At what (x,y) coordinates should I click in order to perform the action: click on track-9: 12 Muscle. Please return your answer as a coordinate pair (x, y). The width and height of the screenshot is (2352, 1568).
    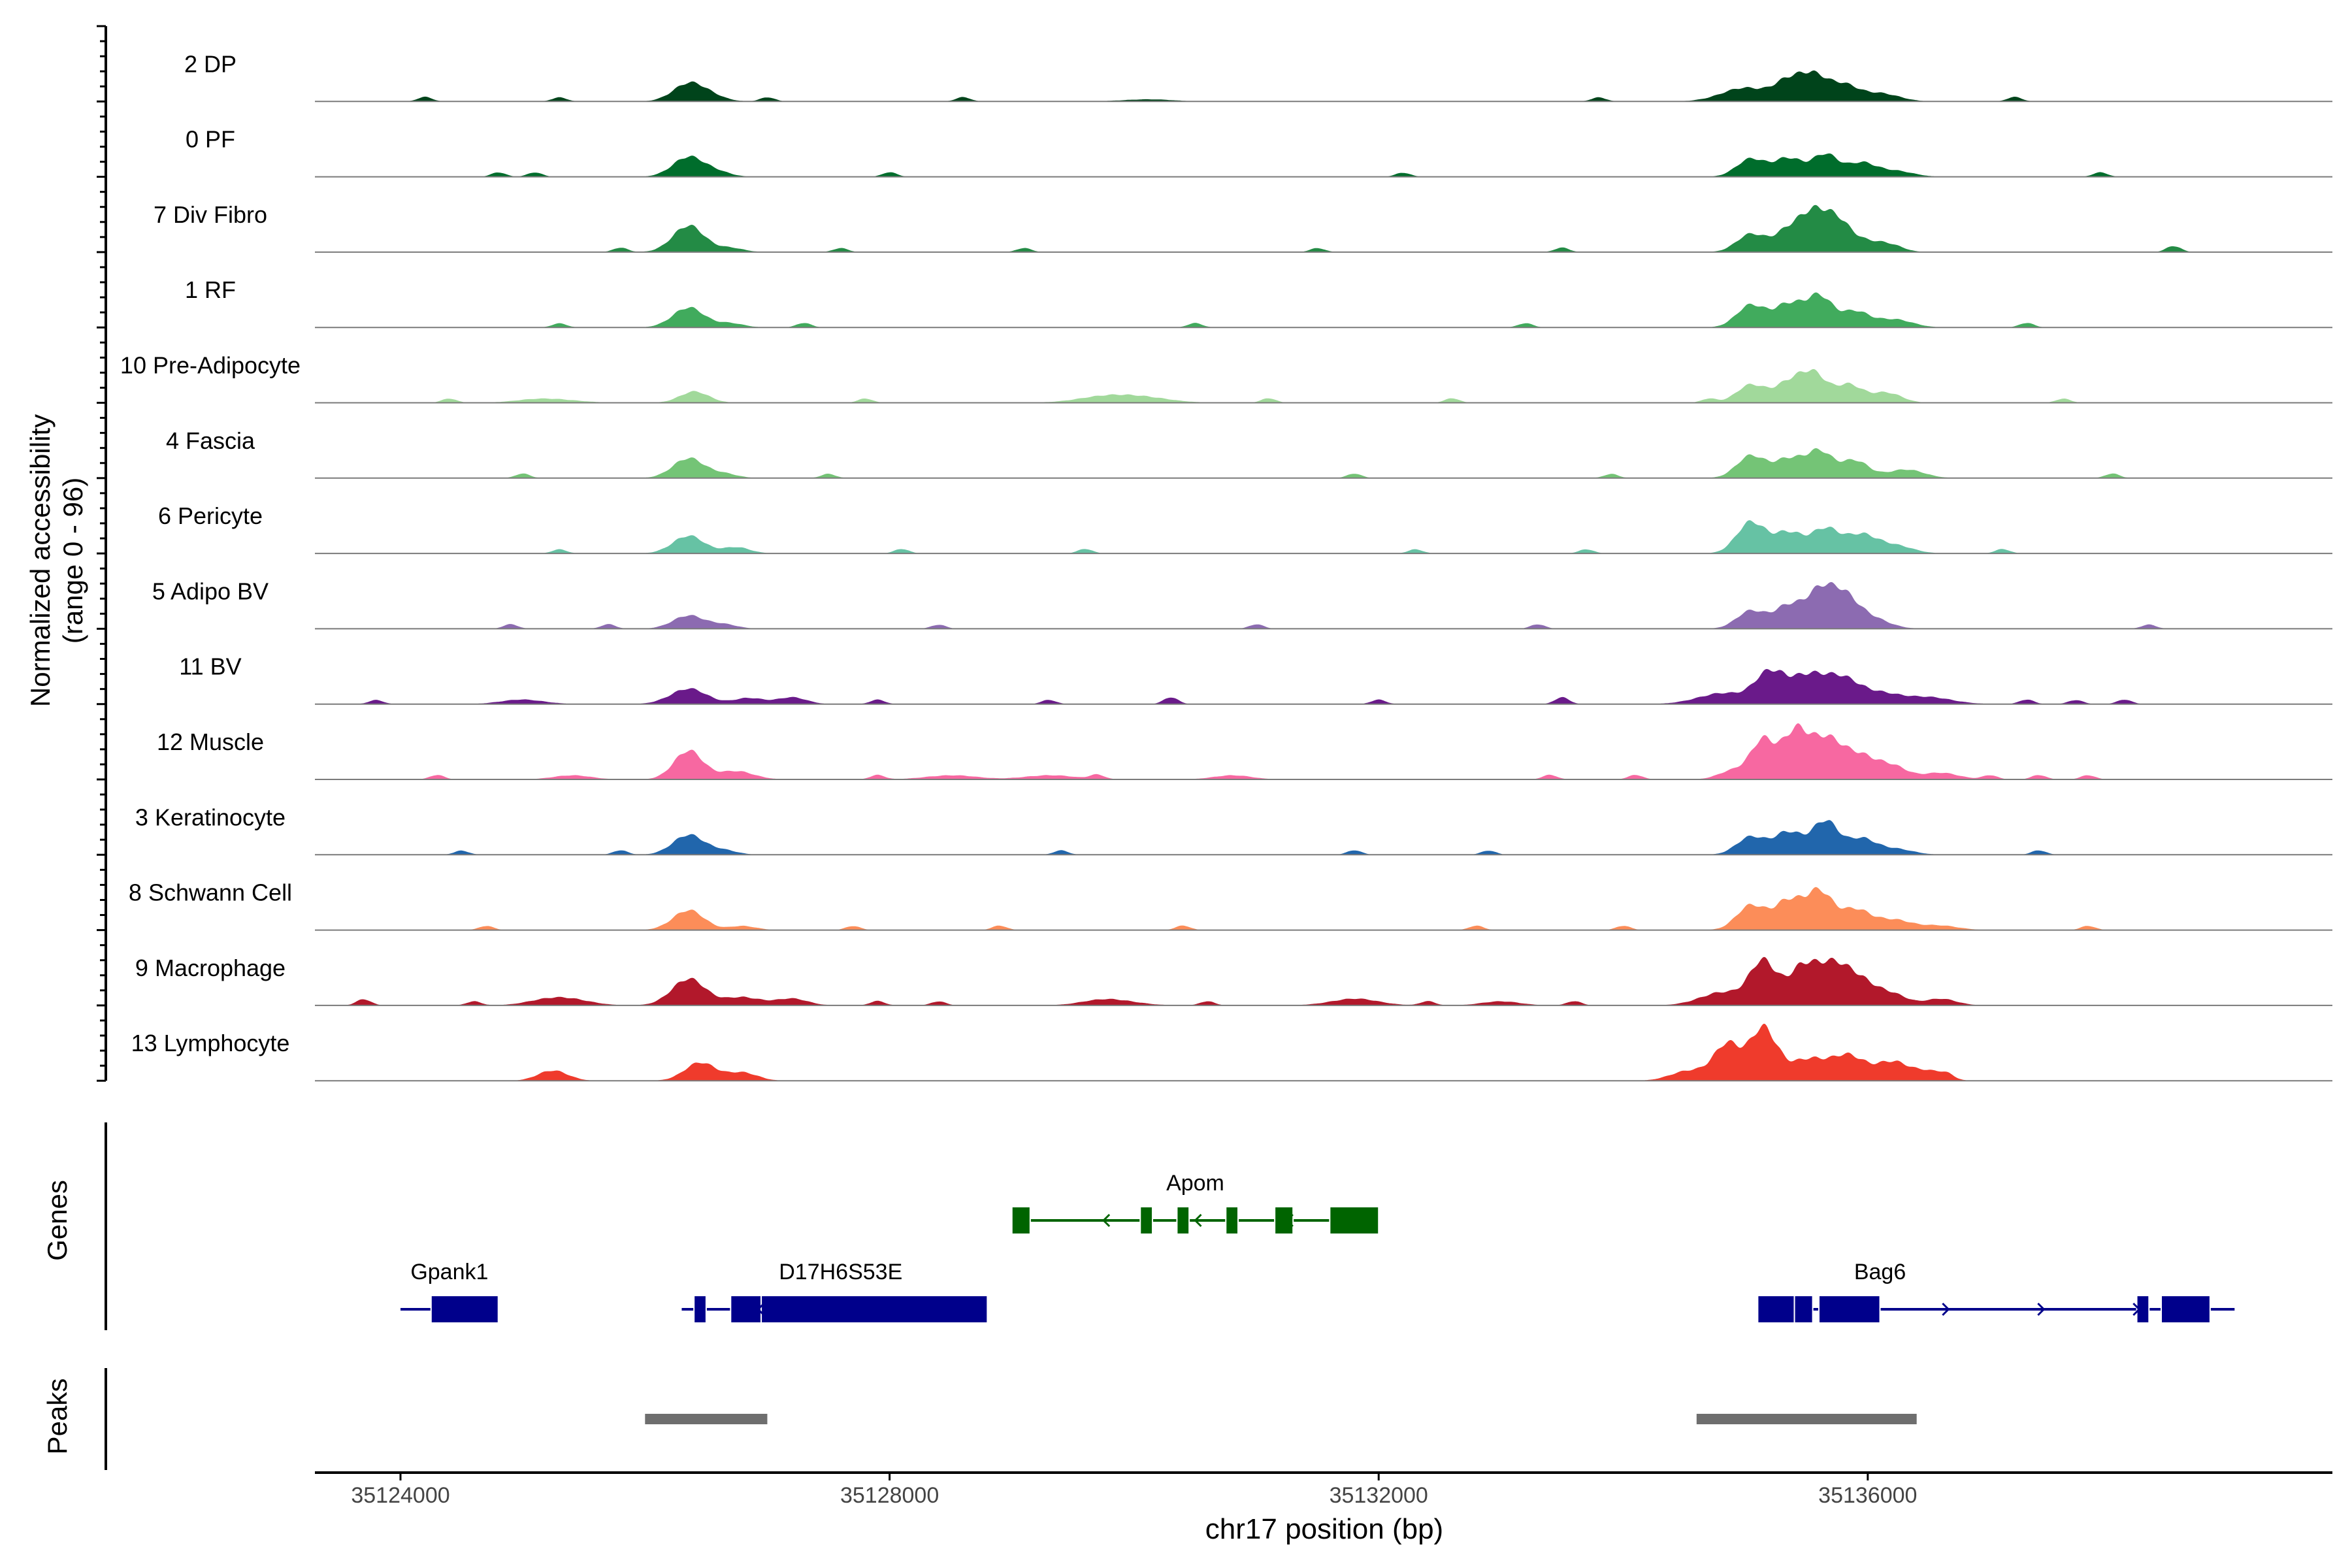
    Looking at the image, I should click on (1244, 751).